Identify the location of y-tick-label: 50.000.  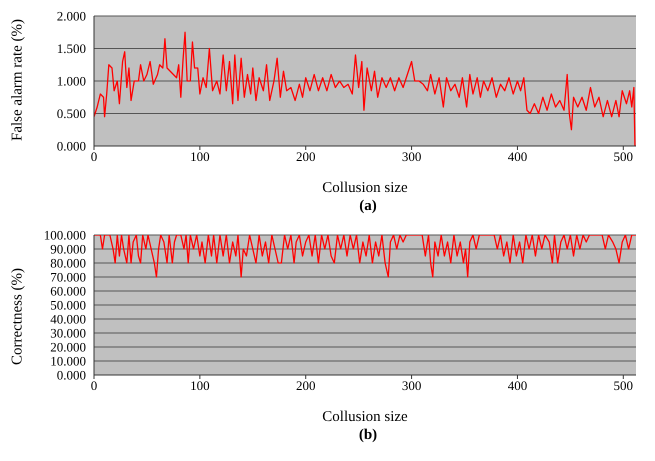
(68, 305).